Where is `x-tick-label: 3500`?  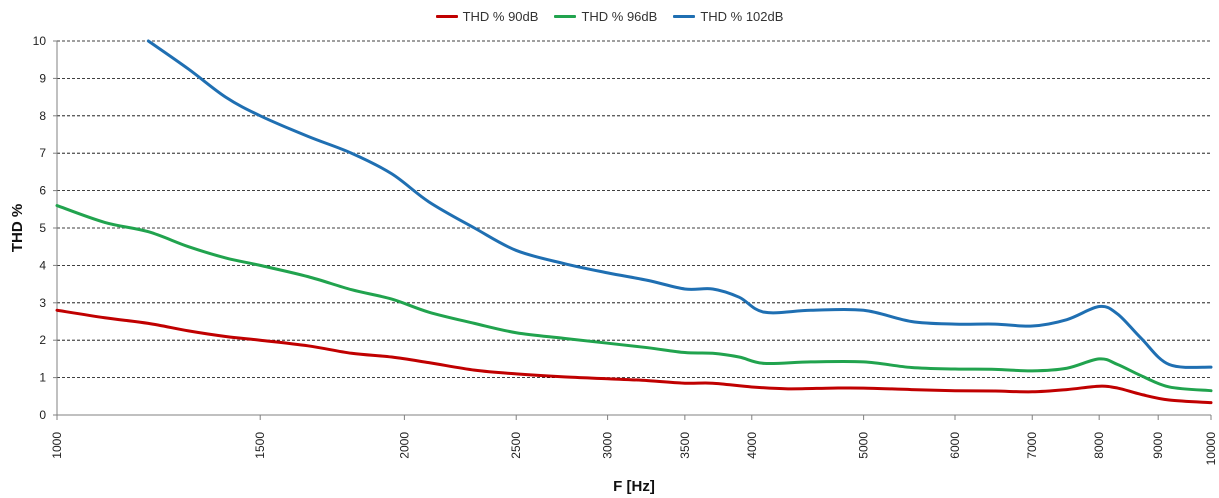 x-tick-label: 3500 is located at coordinates (685, 445).